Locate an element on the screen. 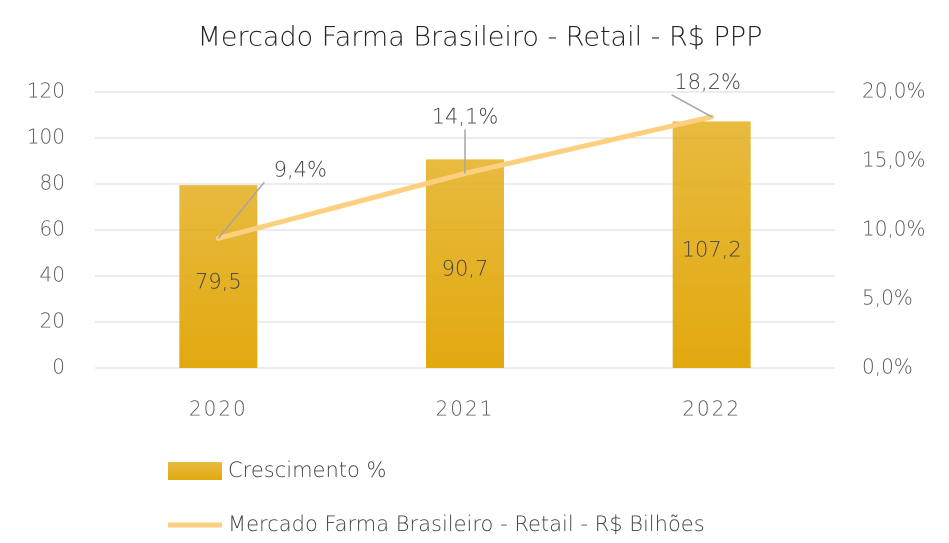 Image resolution: width=949 pixels, height=543 pixels. y-tick-label: 20 is located at coordinates (52, 321).